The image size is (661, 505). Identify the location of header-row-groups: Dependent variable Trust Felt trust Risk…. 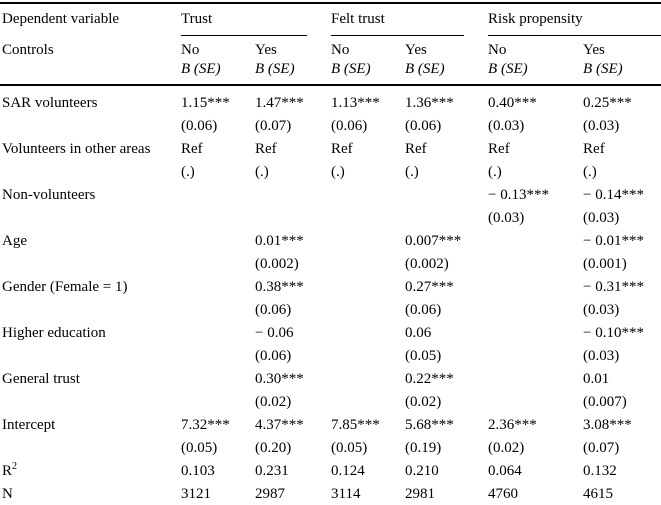
(330, 19).